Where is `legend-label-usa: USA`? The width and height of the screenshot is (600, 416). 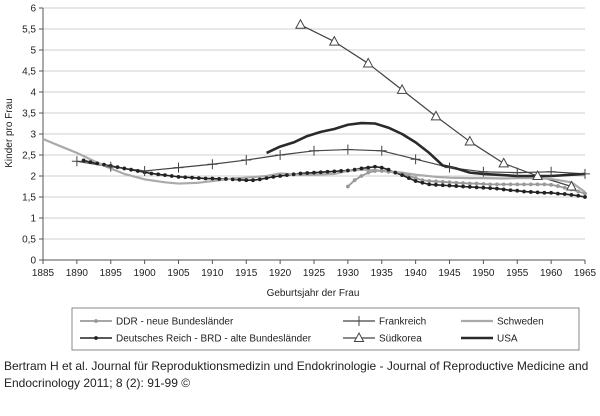 legend-label-usa: USA is located at coordinates (507, 339).